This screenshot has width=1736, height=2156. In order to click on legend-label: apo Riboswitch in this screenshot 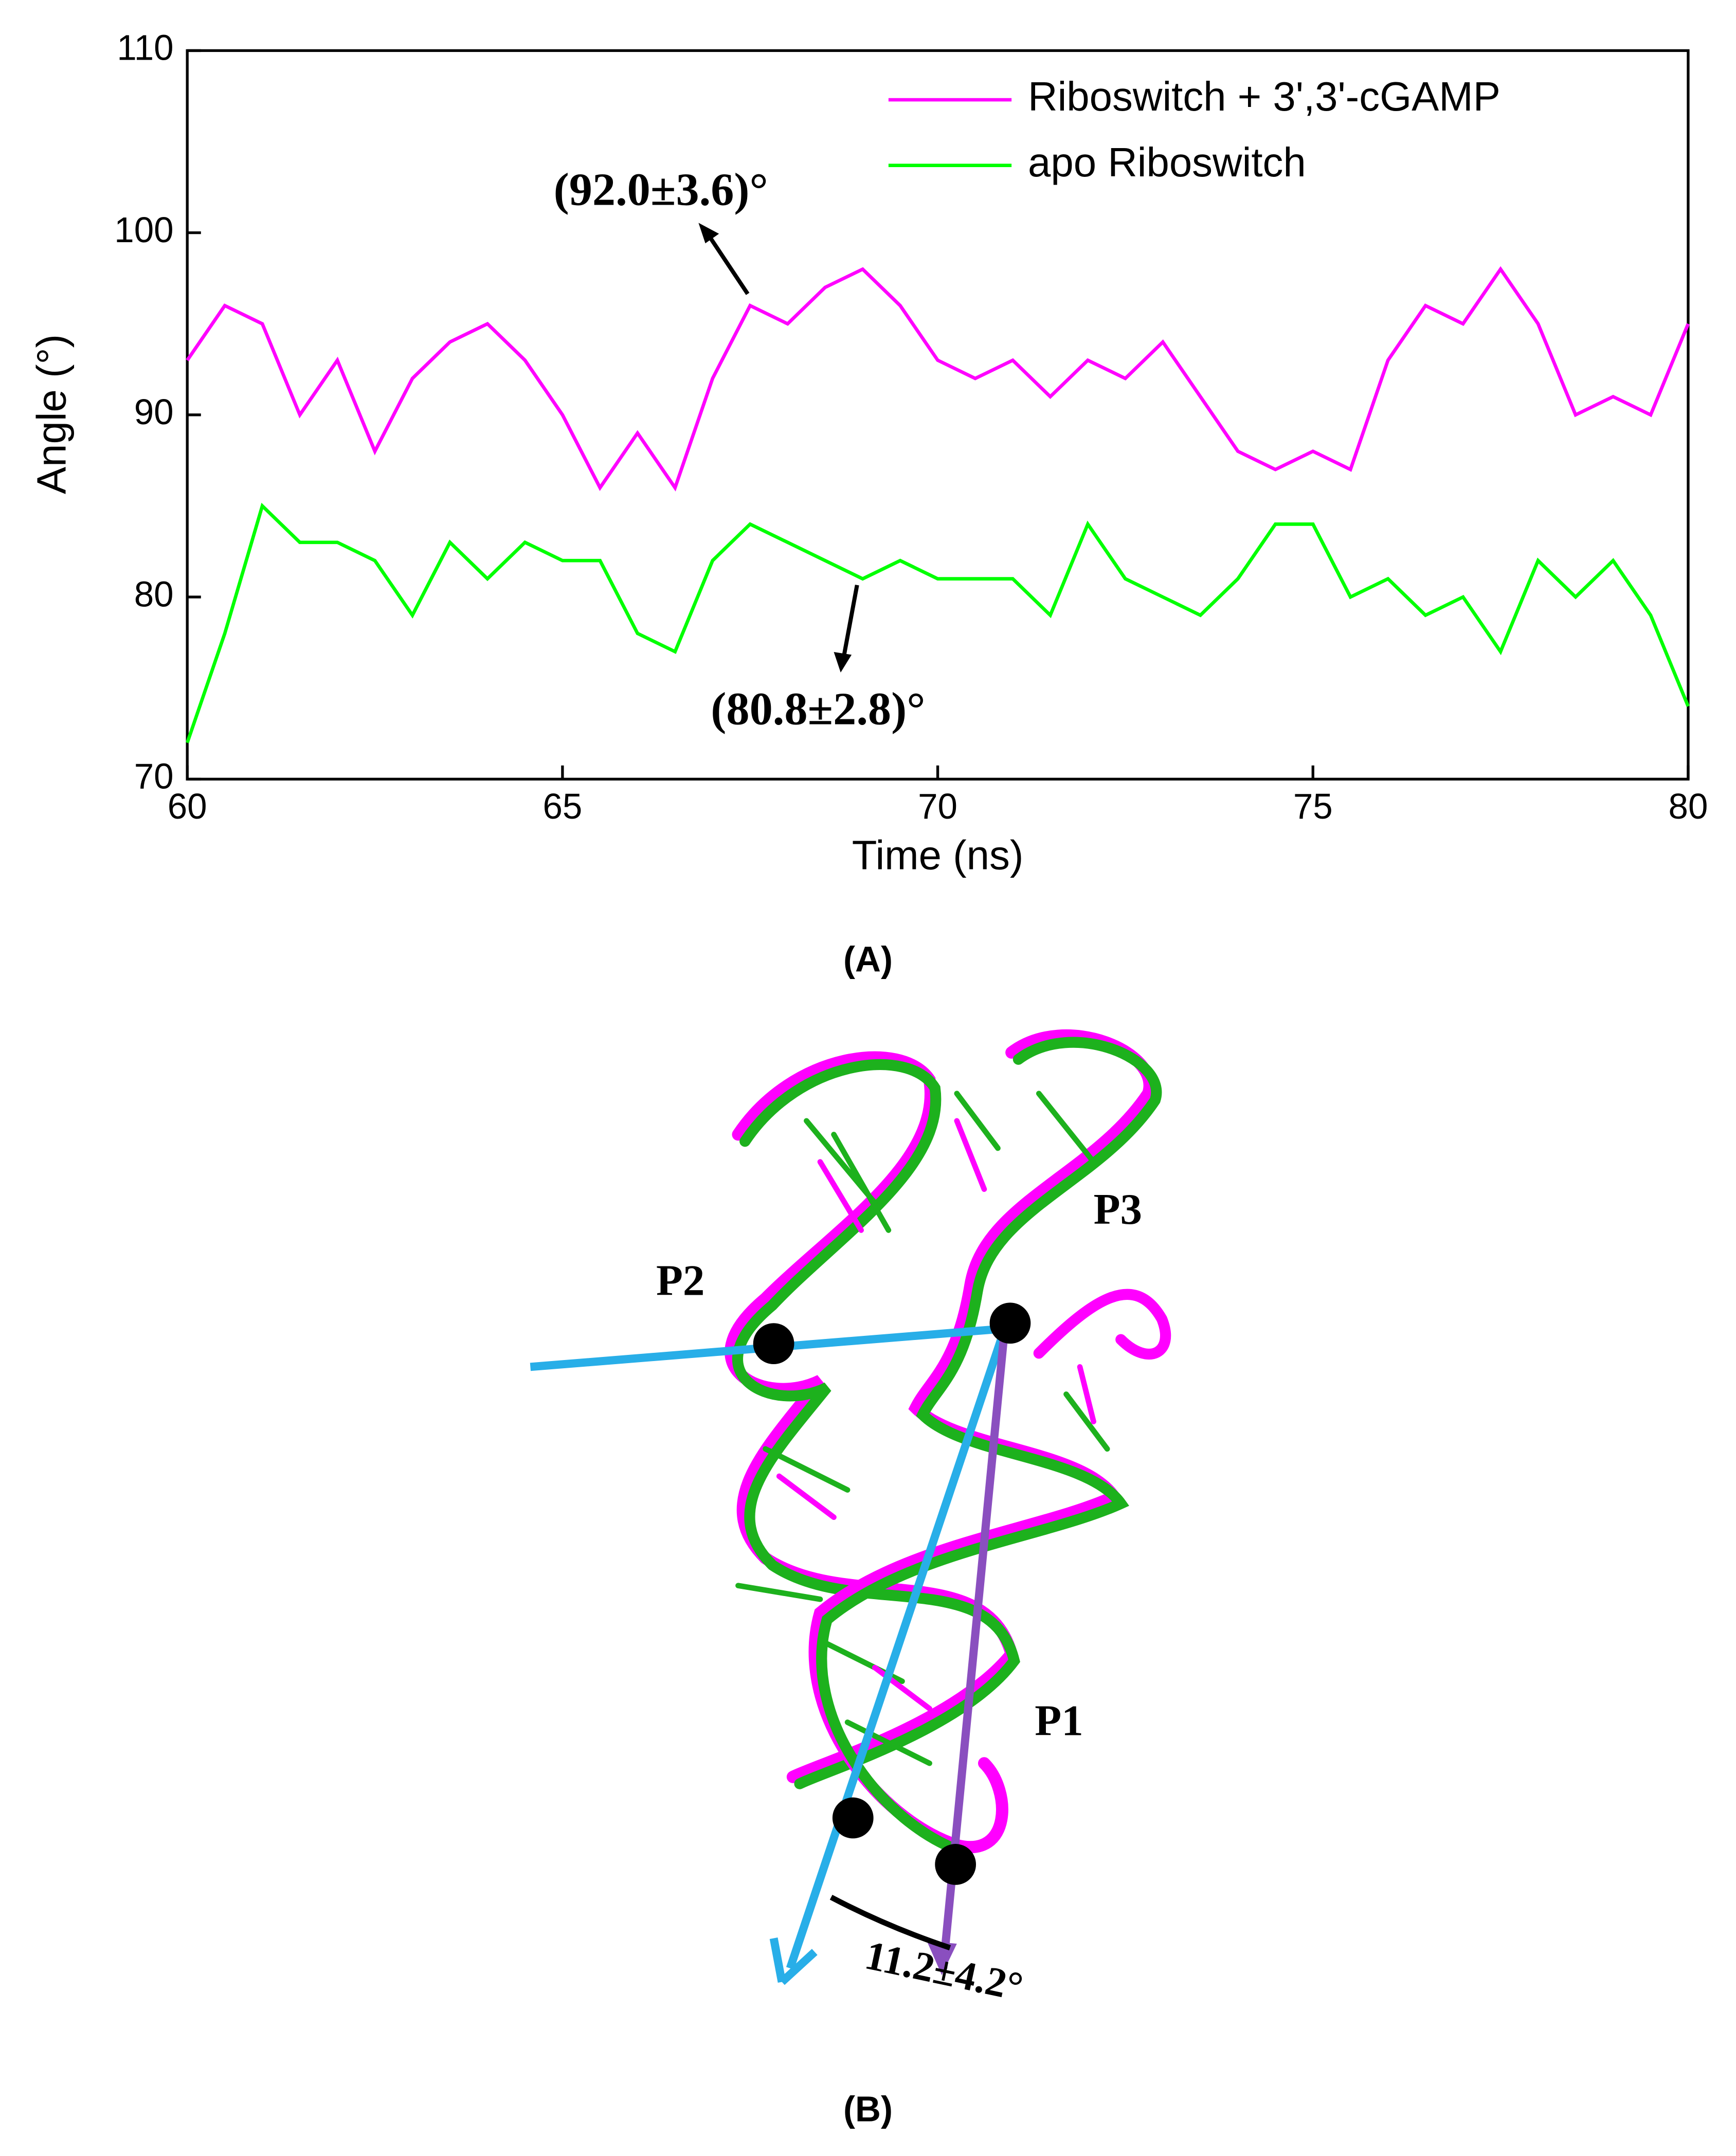, I will do `click(1167, 162)`.